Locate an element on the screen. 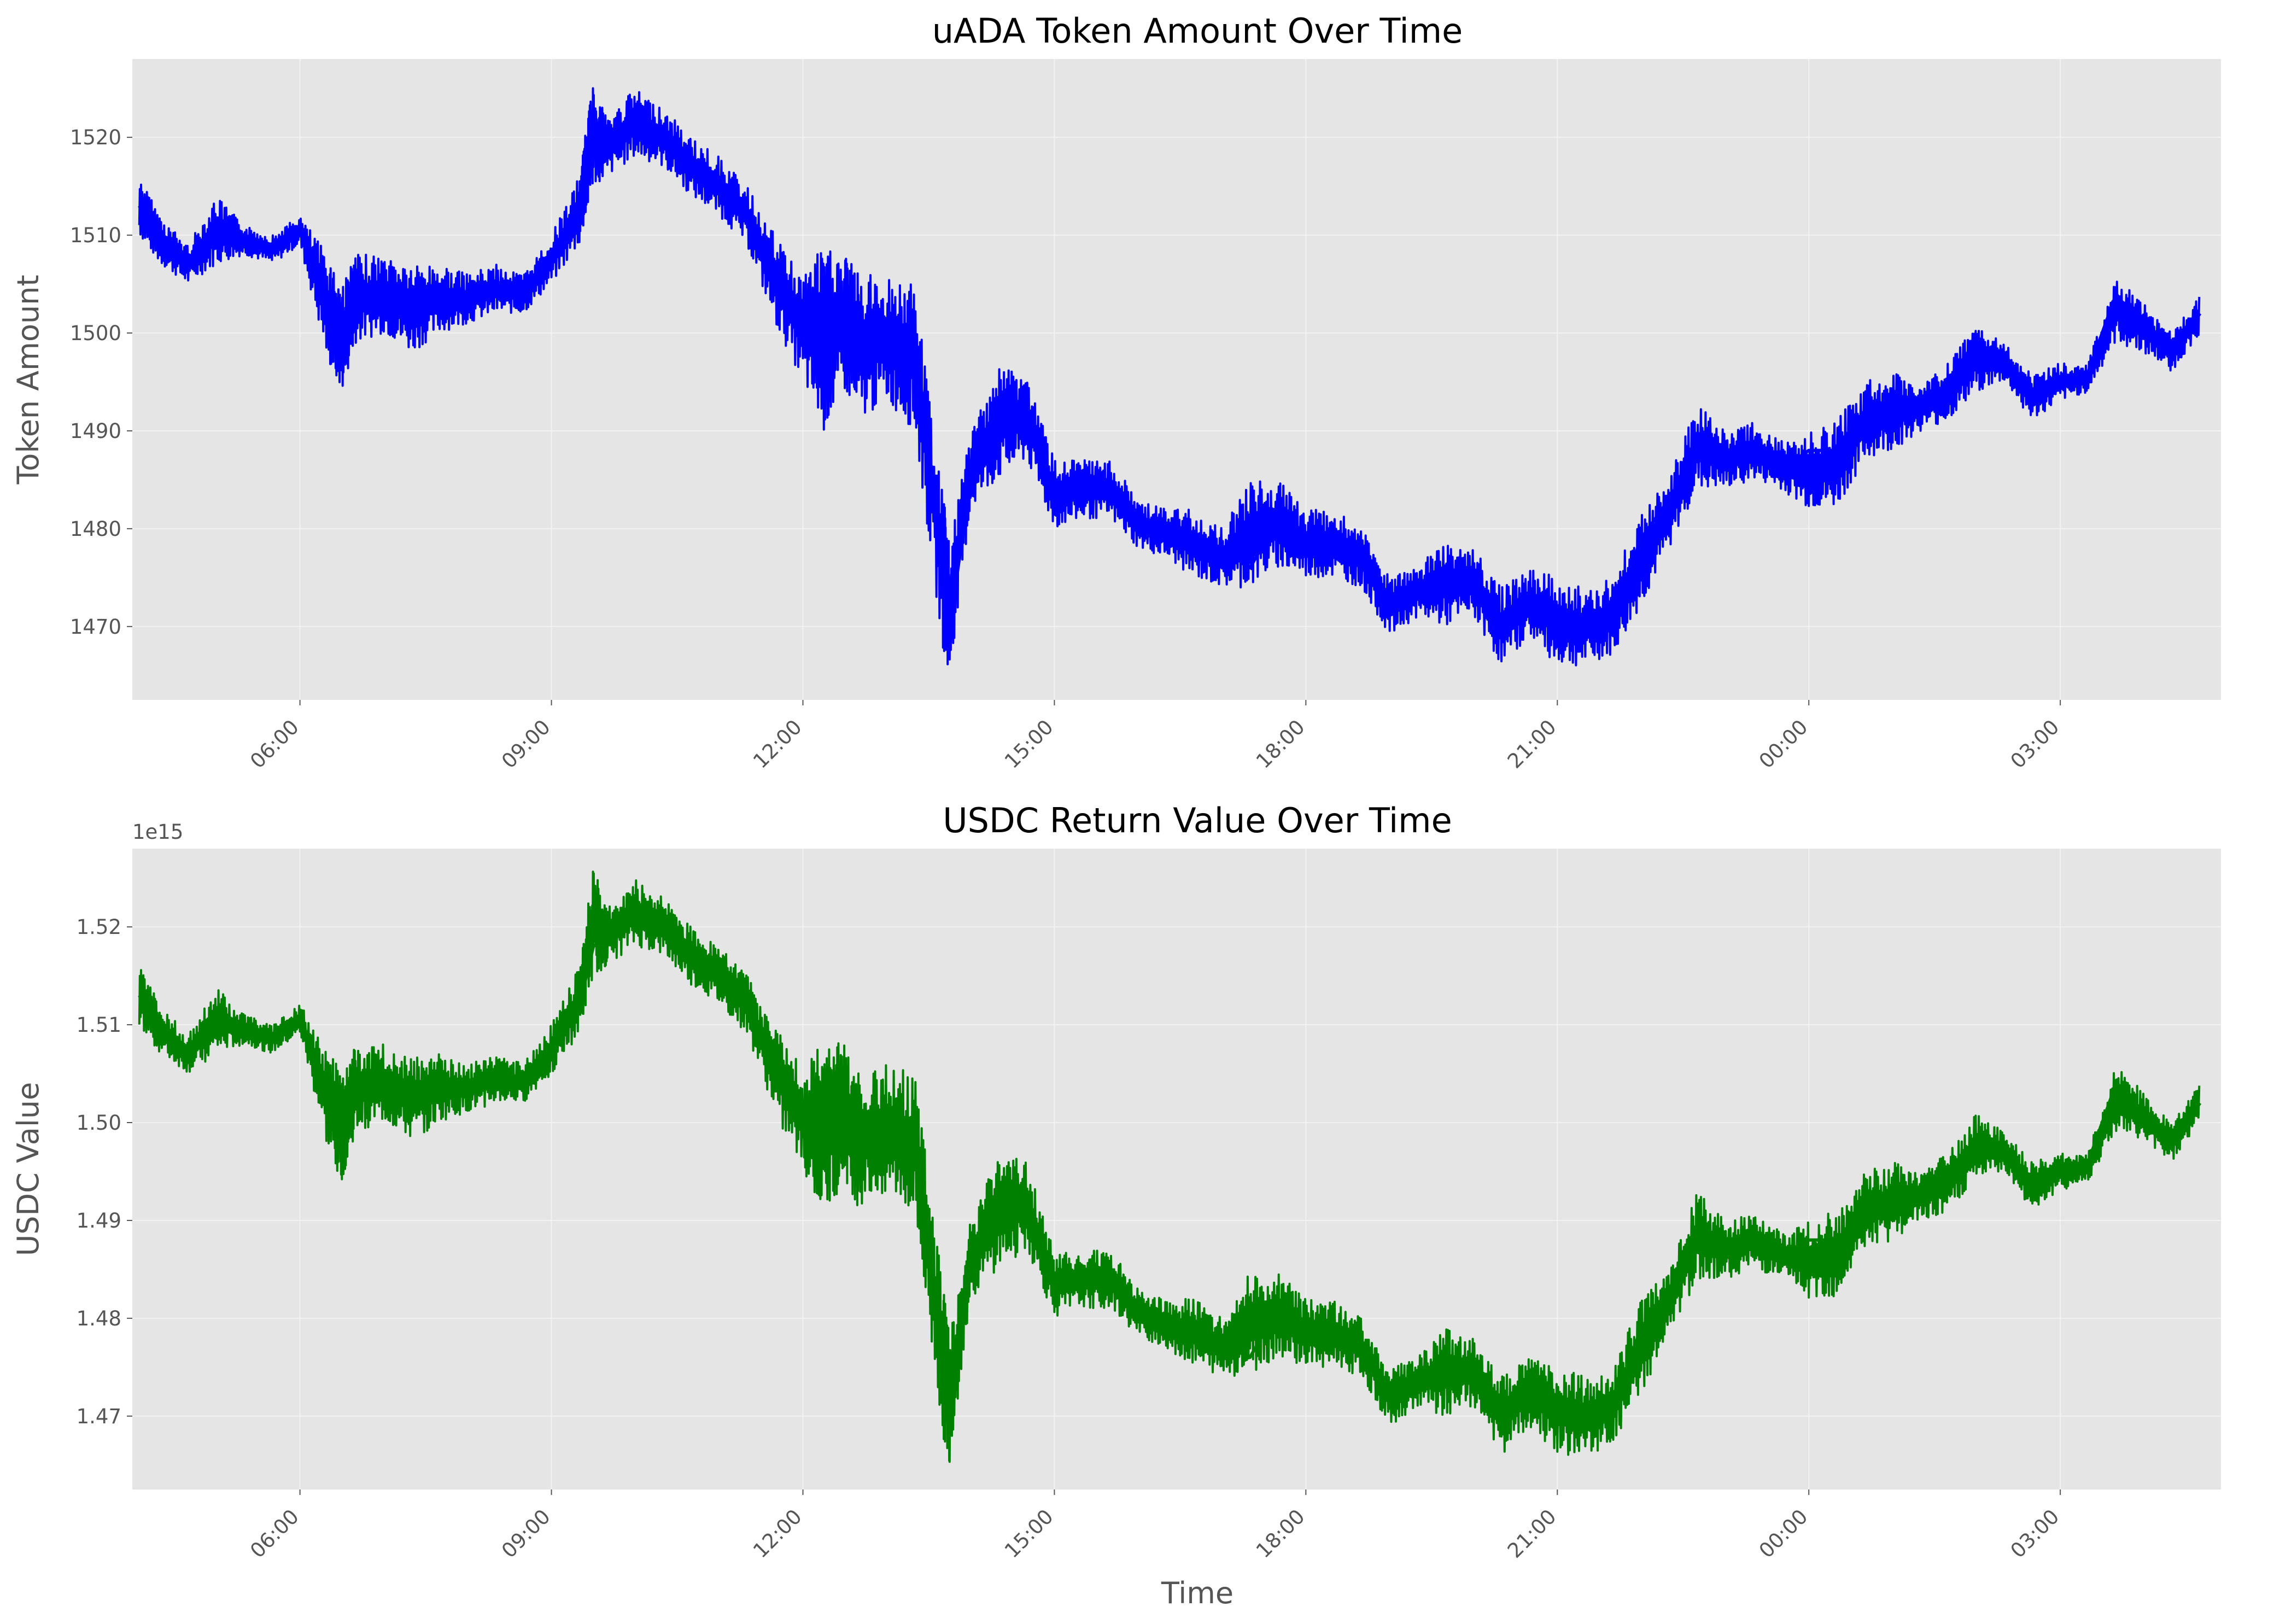  y-tick-label: 1510 is located at coordinates (95, 236).